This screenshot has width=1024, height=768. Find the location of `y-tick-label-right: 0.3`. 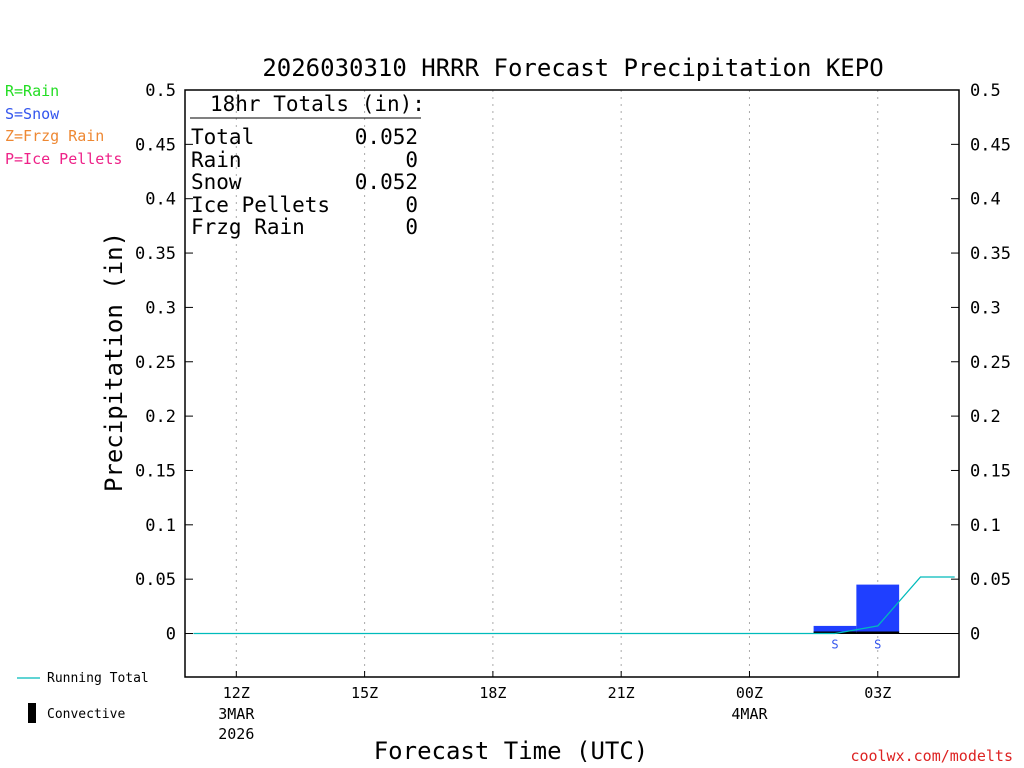

y-tick-label-right: 0.3 is located at coordinates (985, 308).